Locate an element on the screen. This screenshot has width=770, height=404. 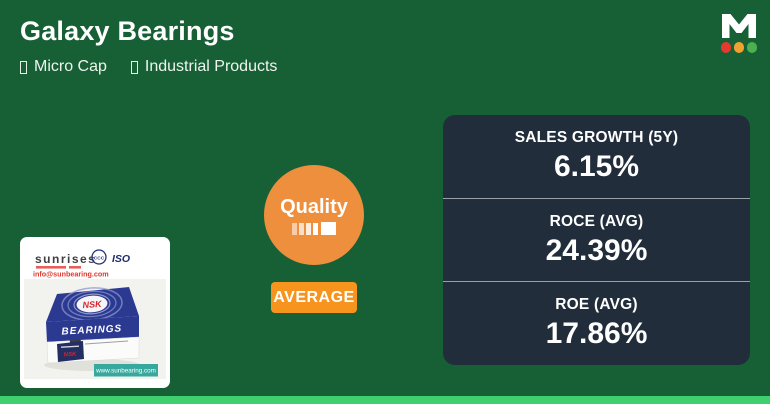
stat-sales-growth: SALES GROWTH (5Y) 6.15% is located at coordinates (596, 156).